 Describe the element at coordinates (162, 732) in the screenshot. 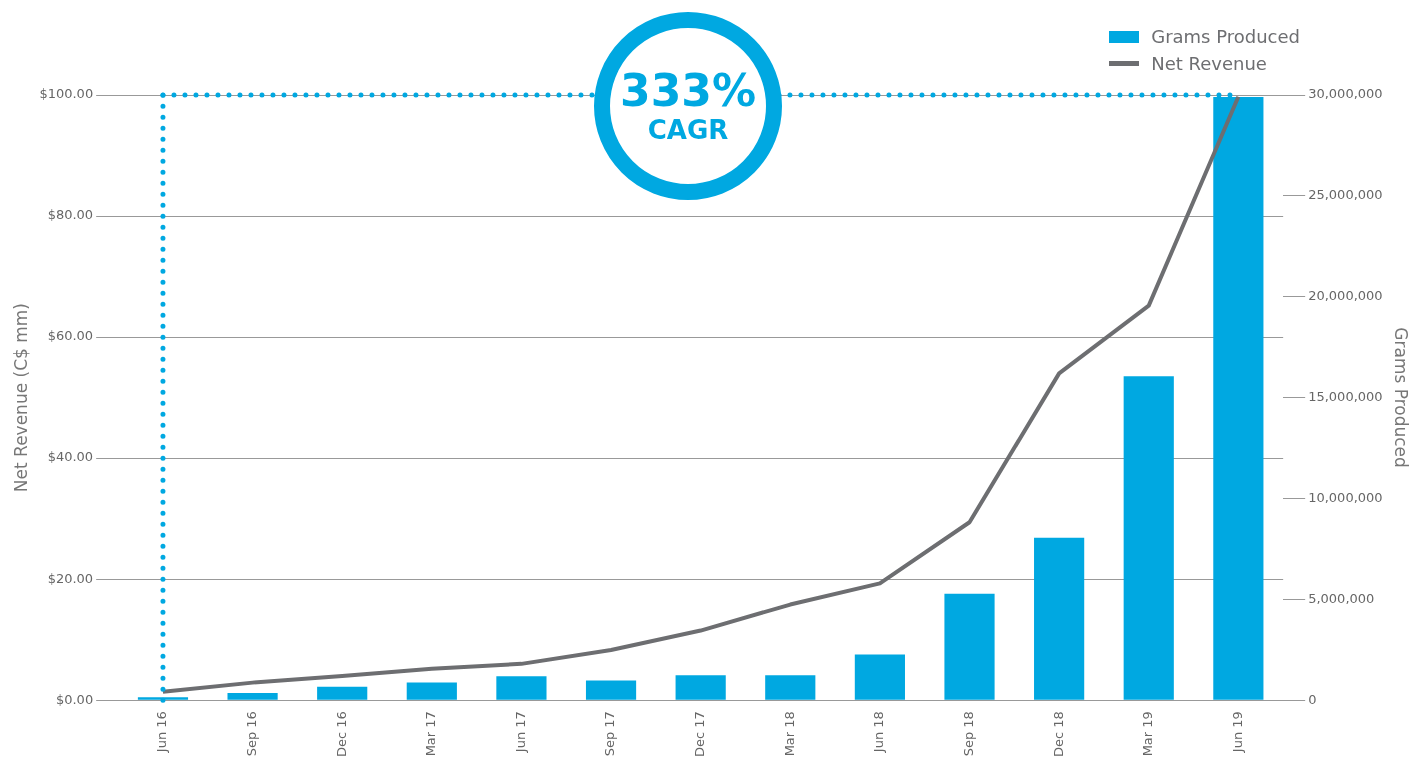

I see `x-tick-label: Jun 16` at that location.